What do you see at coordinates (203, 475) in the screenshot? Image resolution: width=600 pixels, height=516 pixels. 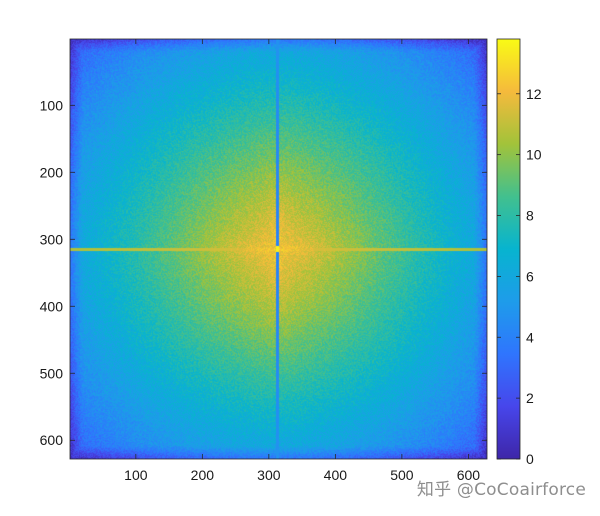 I see `x-tick-label: 200` at bounding box center [203, 475].